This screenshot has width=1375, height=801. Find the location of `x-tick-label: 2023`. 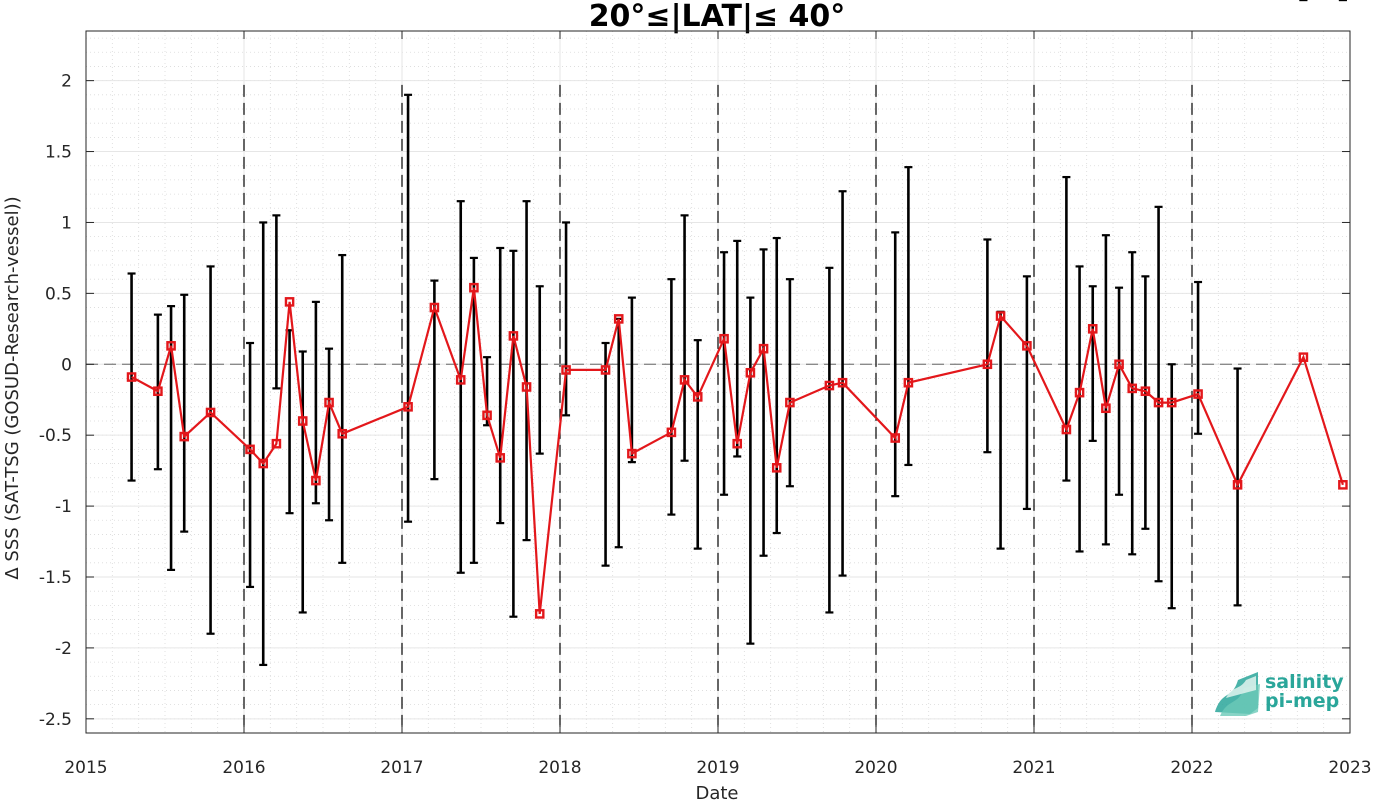

x-tick-label: 2023 is located at coordinates (1349, 768).